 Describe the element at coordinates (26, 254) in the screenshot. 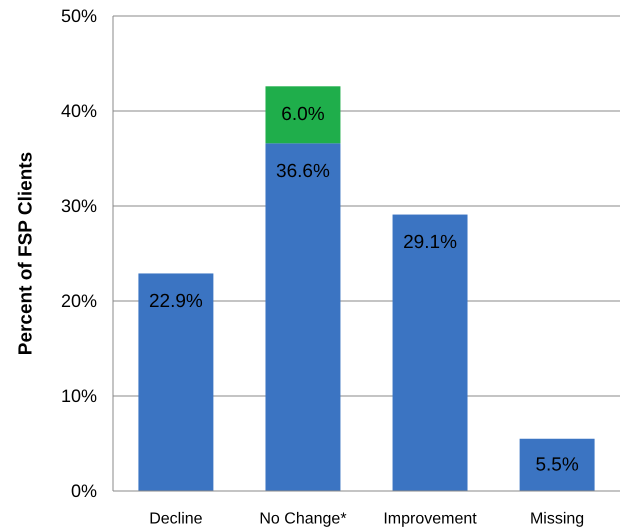

I see `y-axis-title: Percent of FSP Clients` at that location.